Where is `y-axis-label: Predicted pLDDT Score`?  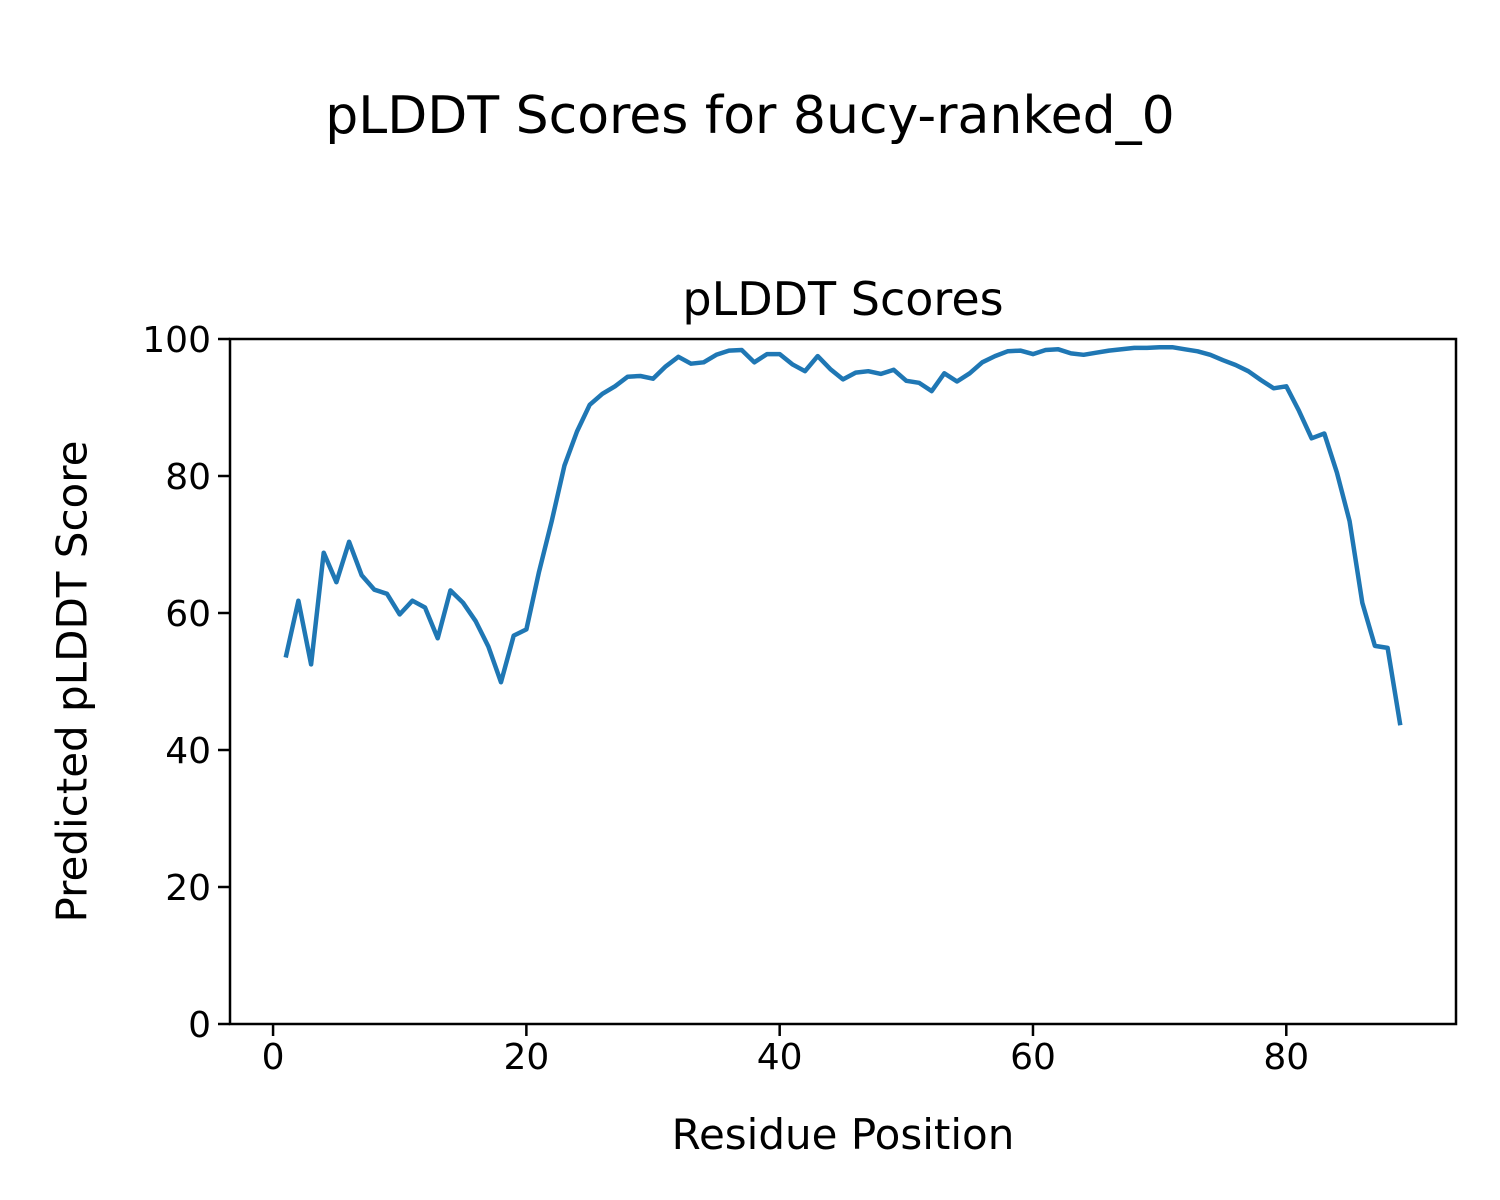
y-axis-label: Predicted pLDDT Score is located at coordinates (72, 681).